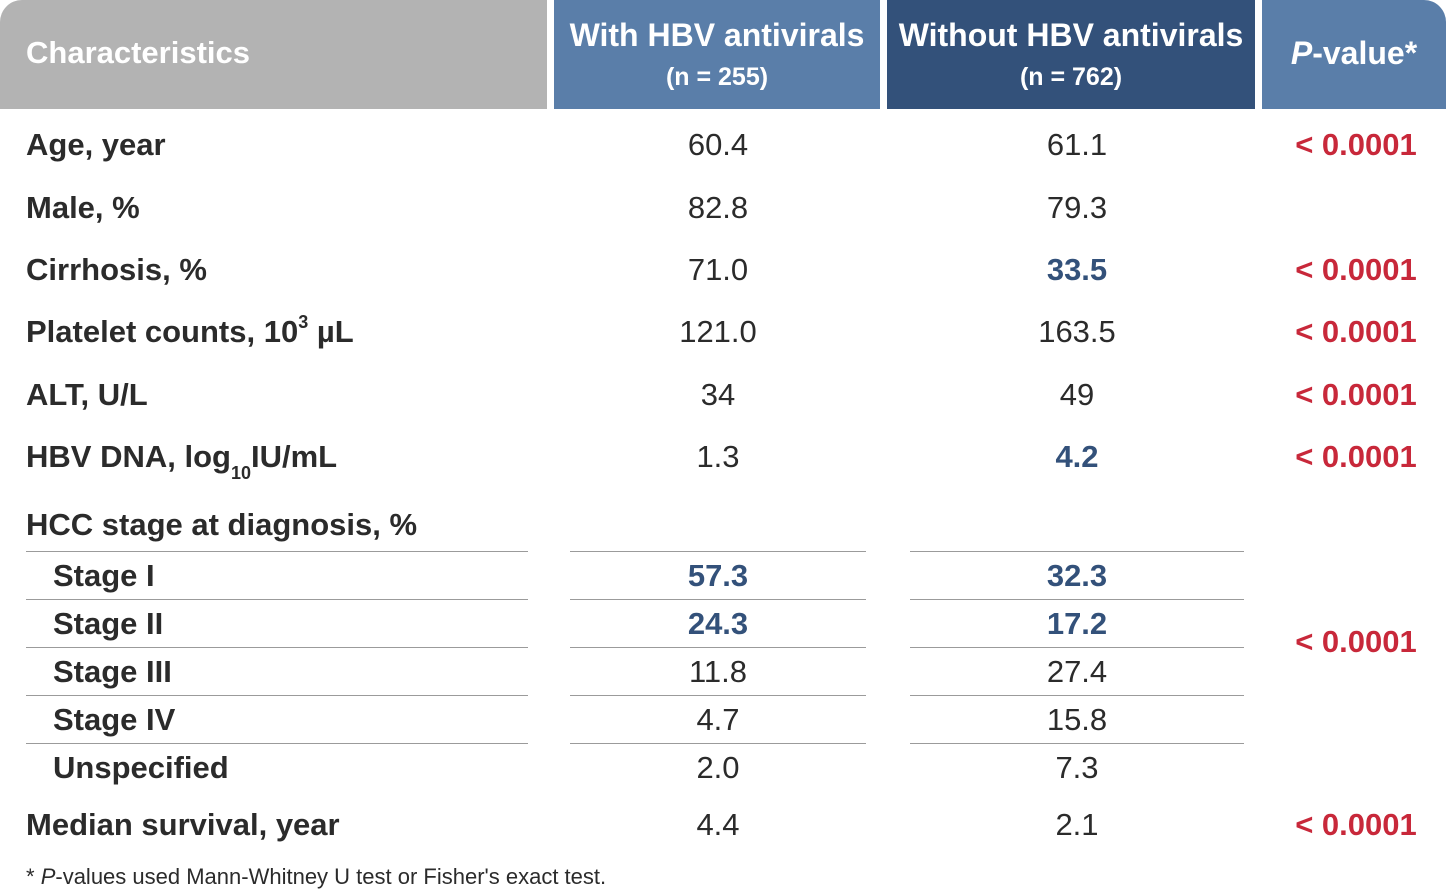 The width and height of the screenshot is (1446, 891). Describe the element at coordinates (1071, 77) in the screenshot. I see `header-without-n: (n = 762)` at that location.